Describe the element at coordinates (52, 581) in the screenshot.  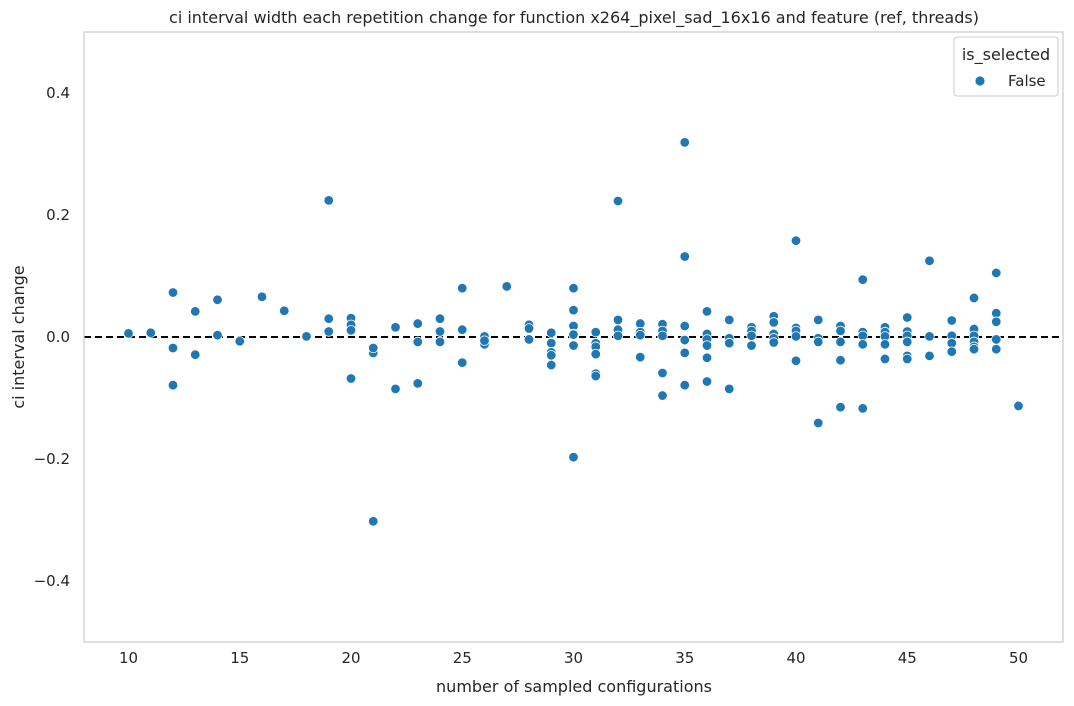
I see `y-tick-label: −0.4` at that location.